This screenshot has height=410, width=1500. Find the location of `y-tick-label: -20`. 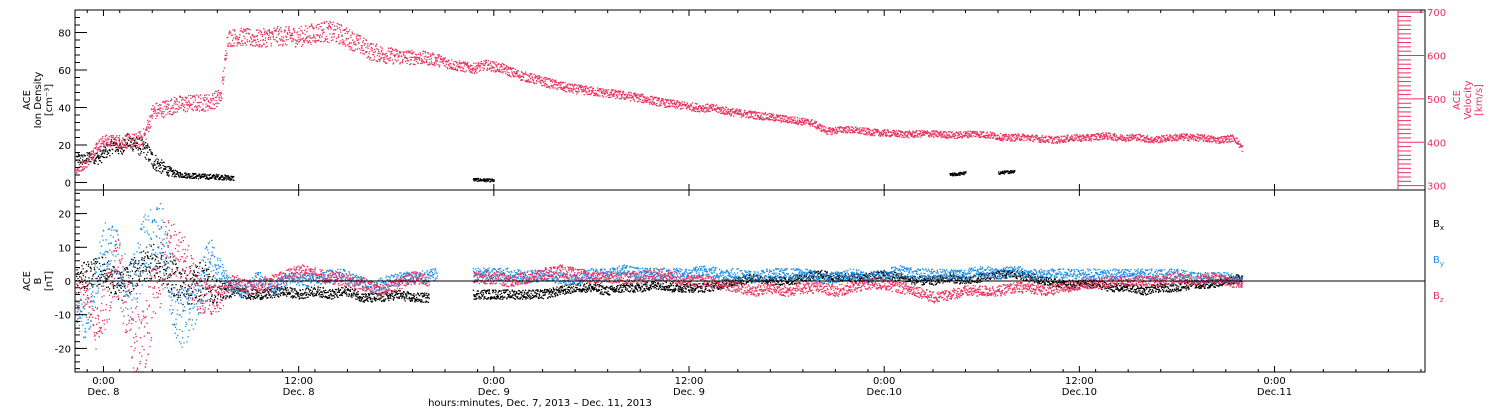

y-tick-label: -20 is located at coordinates (63, 349).